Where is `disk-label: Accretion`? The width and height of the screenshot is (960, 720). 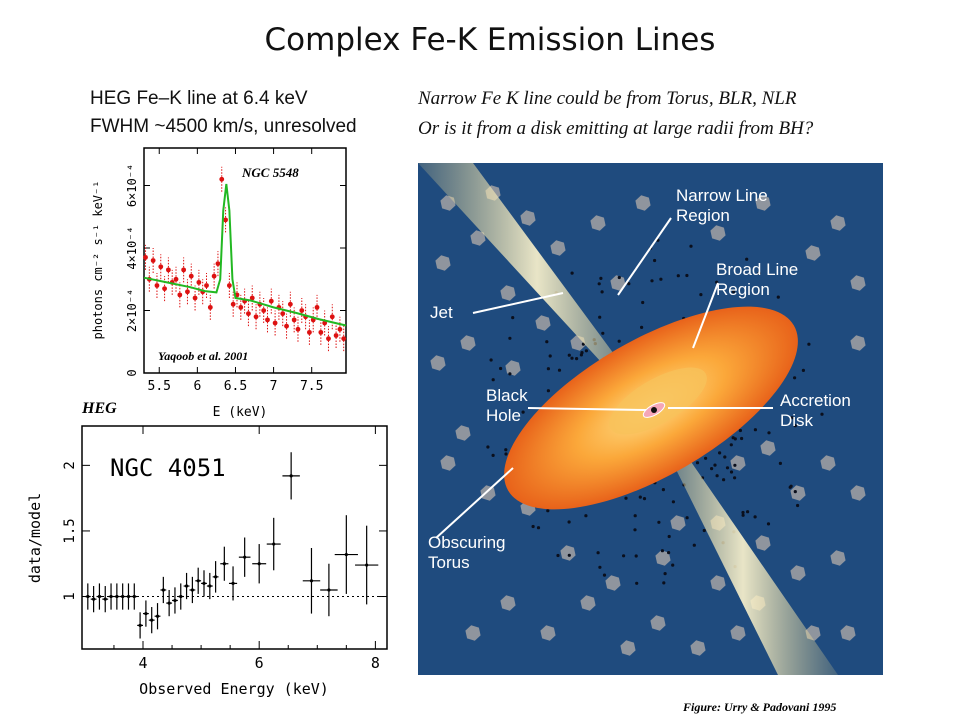 disk-label: Accretion is located at coordinates (815, 400).